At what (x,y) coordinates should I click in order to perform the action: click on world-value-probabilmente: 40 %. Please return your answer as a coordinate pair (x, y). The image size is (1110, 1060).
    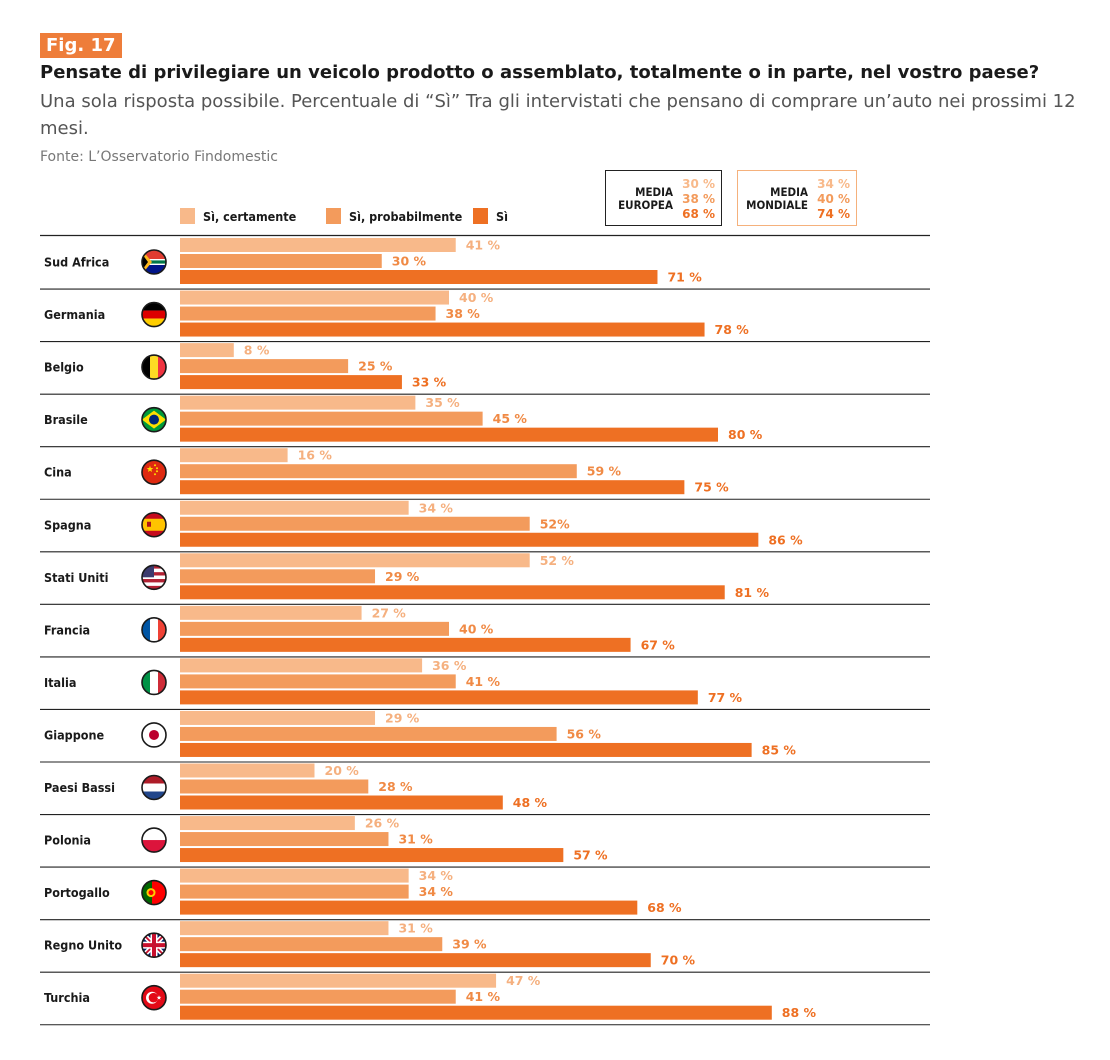
    Looking at the image, I should click on (833, 199).